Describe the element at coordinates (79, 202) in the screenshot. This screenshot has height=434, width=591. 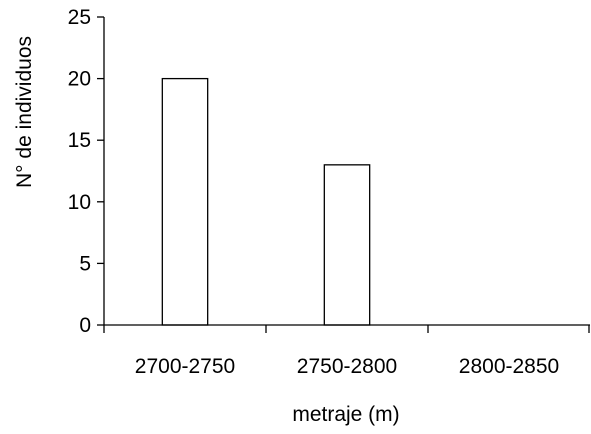
I see `y-tick-label: 10` at that location.